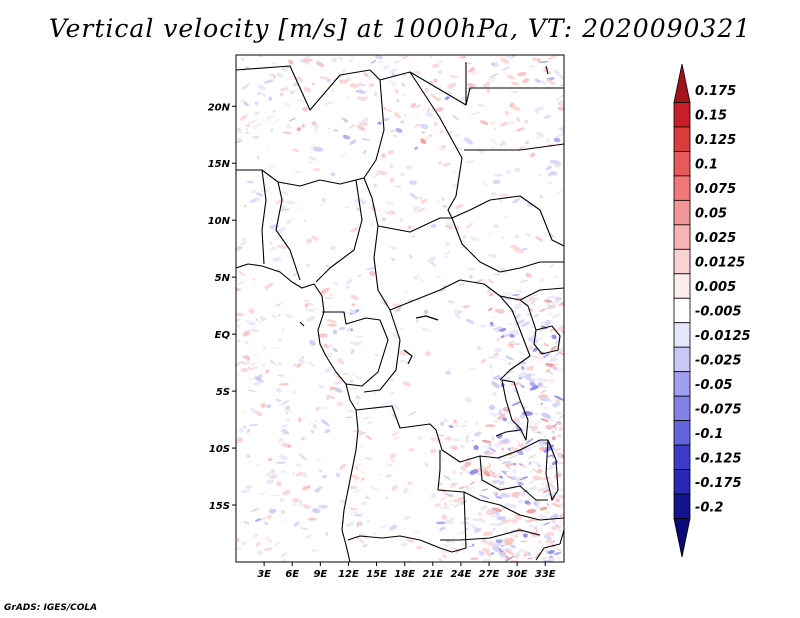 The height and width of the screenshot is (618, 800). What do you see at coordinates (515, 410) in the screenshot?
I see `lake-tanganyika` at bounding box center [515, 410].